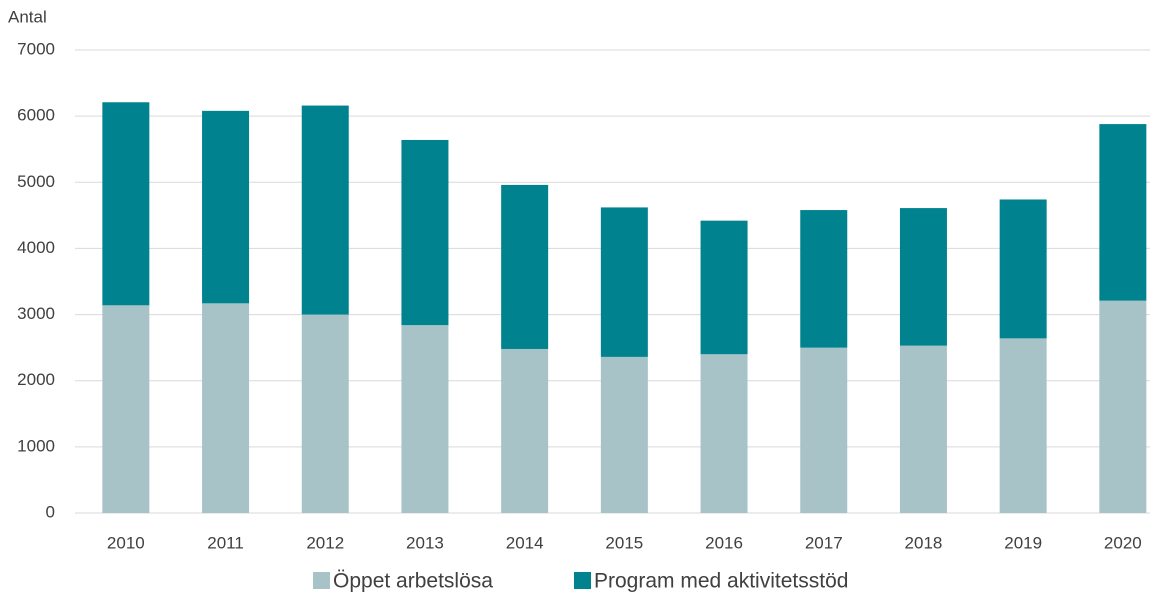 This screenshot has height=597, width=1165. I want to click on y-tick-label: 2000, so click(36, 379).